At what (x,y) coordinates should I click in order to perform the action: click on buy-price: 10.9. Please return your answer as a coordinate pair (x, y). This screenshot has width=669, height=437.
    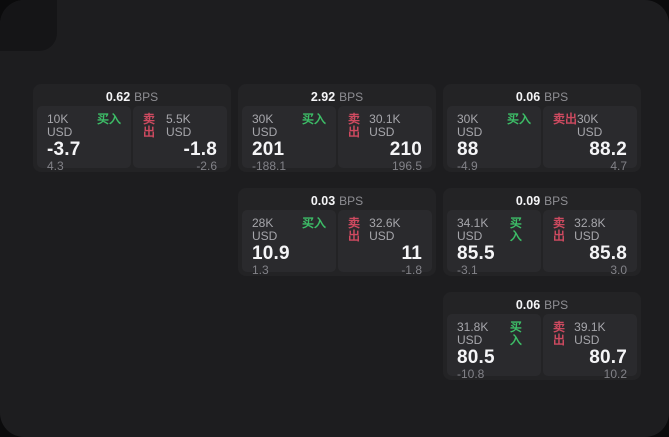
    Looking at the image, I should click on (271, 253).